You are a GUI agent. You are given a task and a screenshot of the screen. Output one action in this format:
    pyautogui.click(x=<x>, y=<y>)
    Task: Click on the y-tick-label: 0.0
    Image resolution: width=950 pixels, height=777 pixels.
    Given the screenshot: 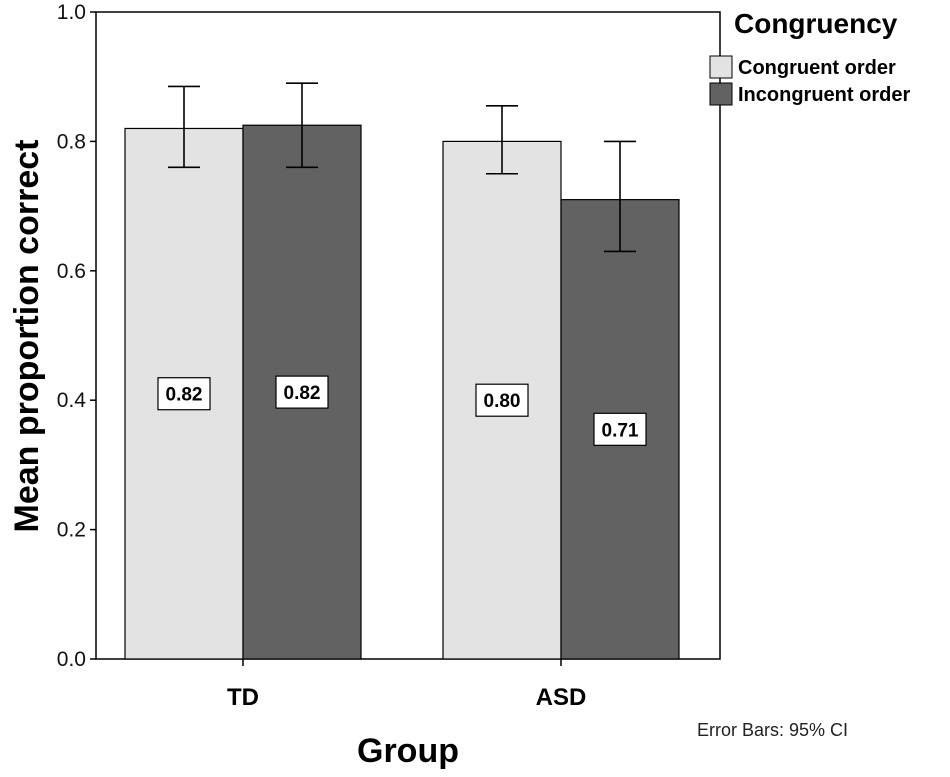 What is the action you would take?
    pyautogui.click(x=71, y=659)
    